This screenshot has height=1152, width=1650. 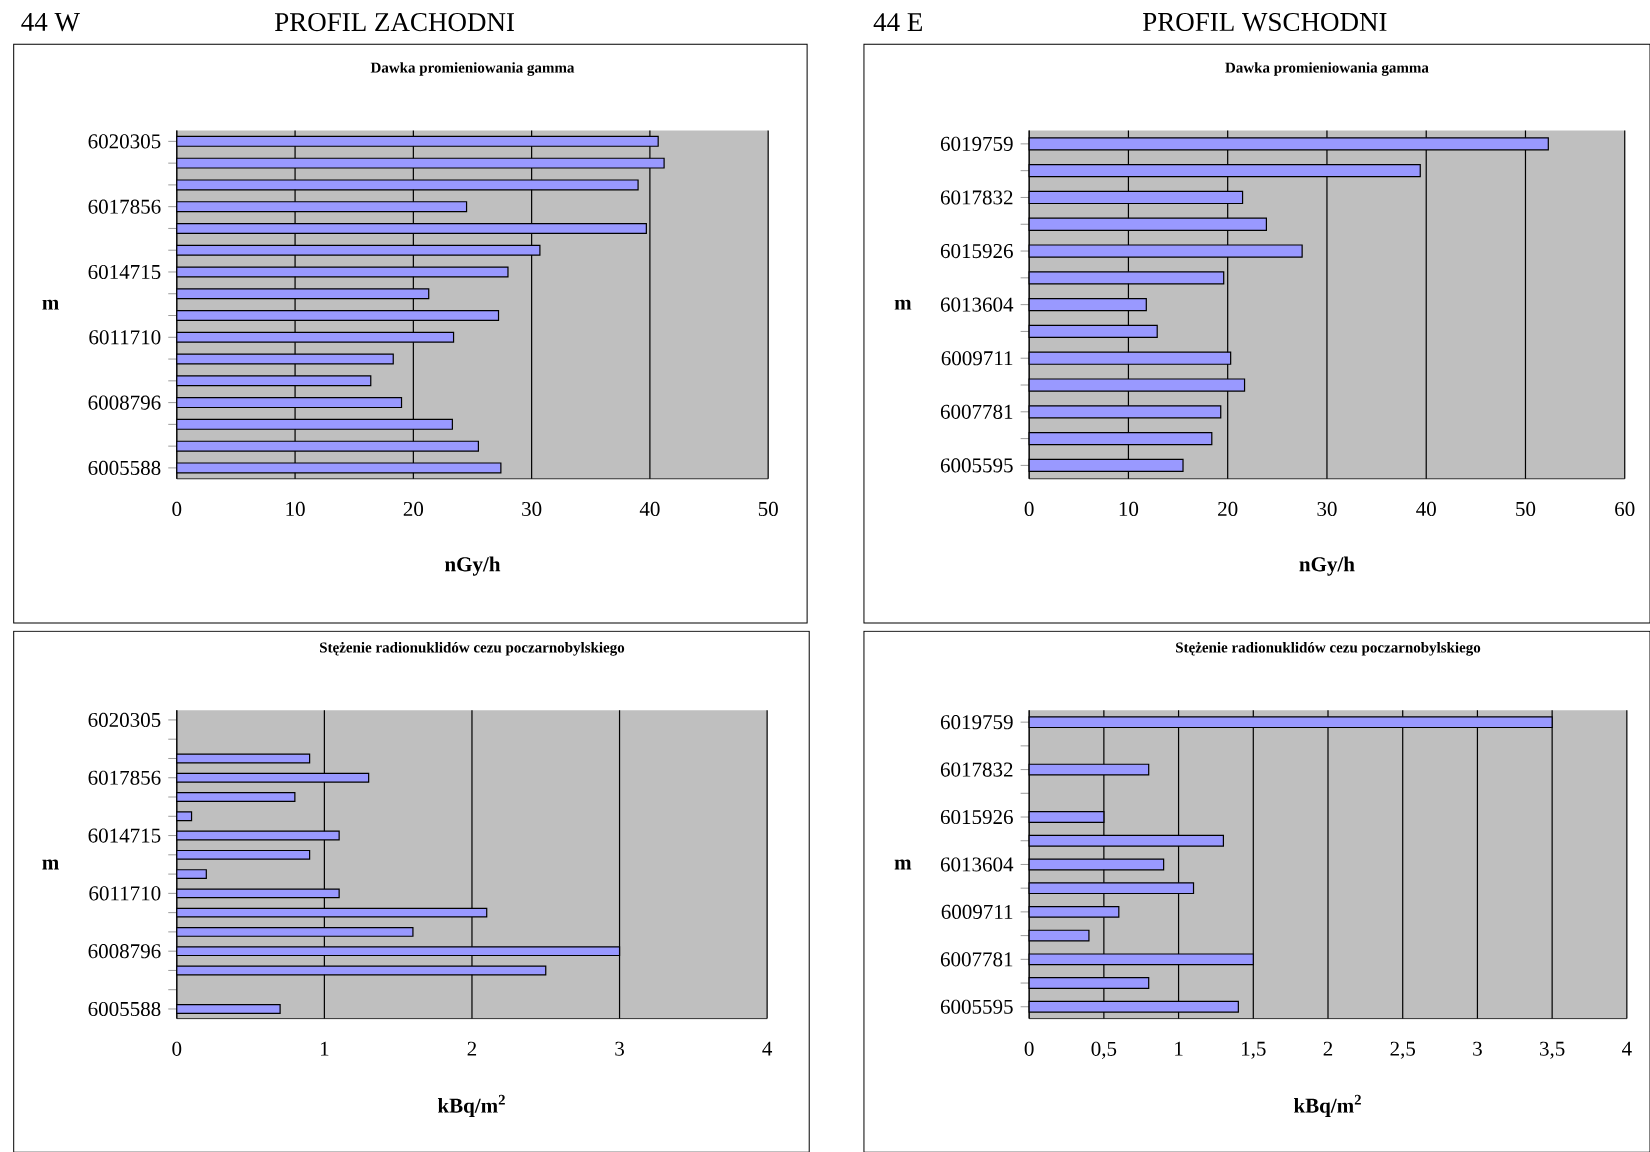 I want to click on text: 44 W, so click(x=50, y=22).